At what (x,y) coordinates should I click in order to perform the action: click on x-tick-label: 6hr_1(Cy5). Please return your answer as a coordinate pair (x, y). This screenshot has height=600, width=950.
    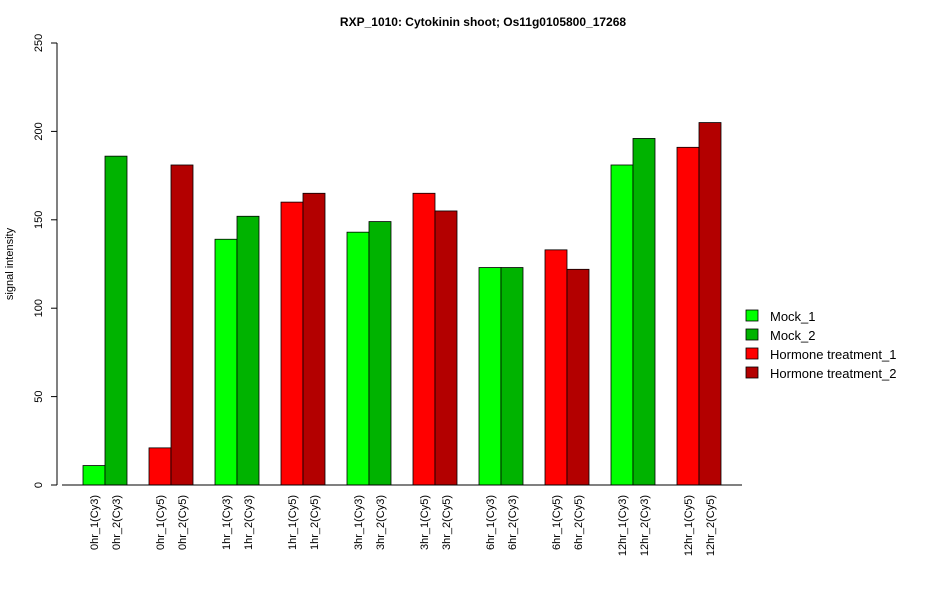
    Looking at the image, I should click on (557, 522).